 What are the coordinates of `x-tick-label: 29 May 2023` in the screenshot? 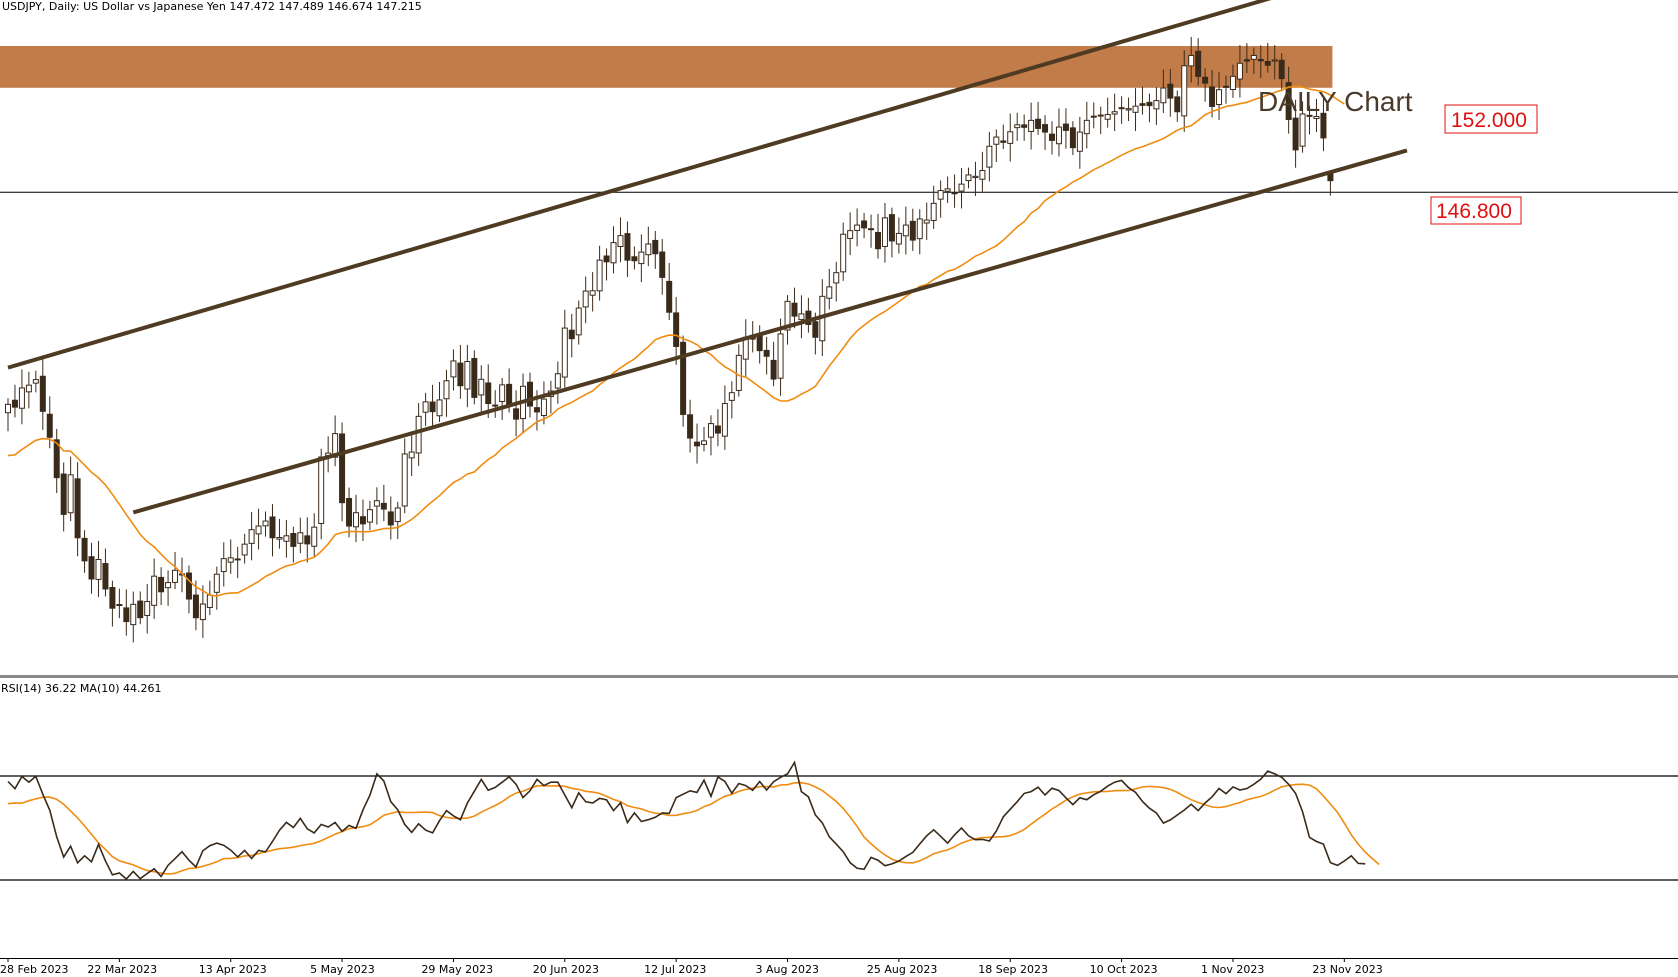 It's located at (457, 969).